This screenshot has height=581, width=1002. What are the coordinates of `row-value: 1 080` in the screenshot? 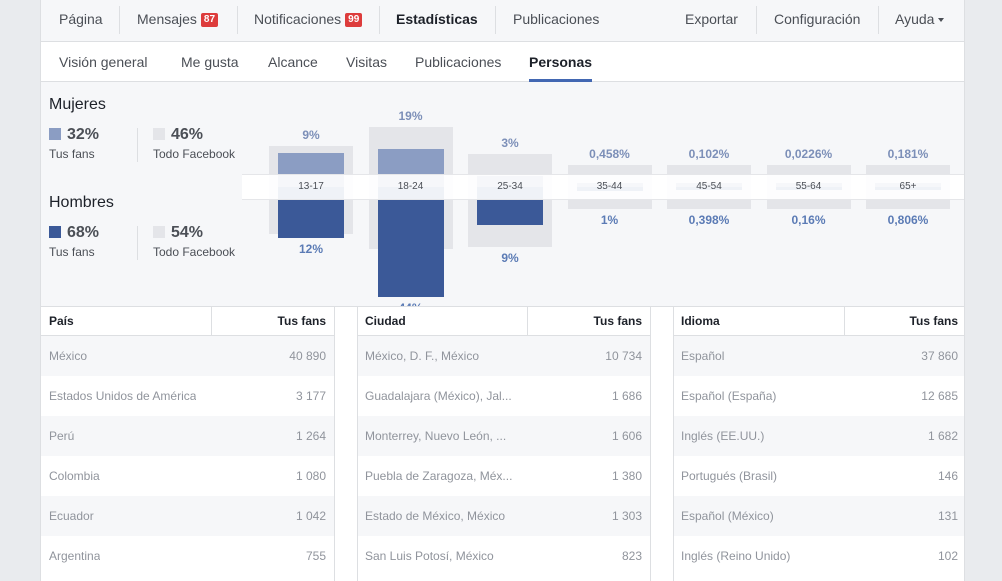 It's located at (310, 476).